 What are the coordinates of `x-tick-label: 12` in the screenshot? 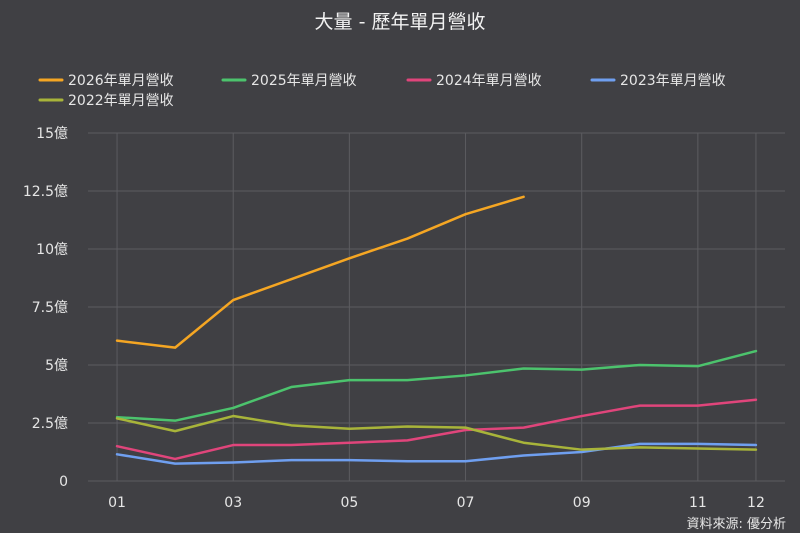 It's located at (756, 503).